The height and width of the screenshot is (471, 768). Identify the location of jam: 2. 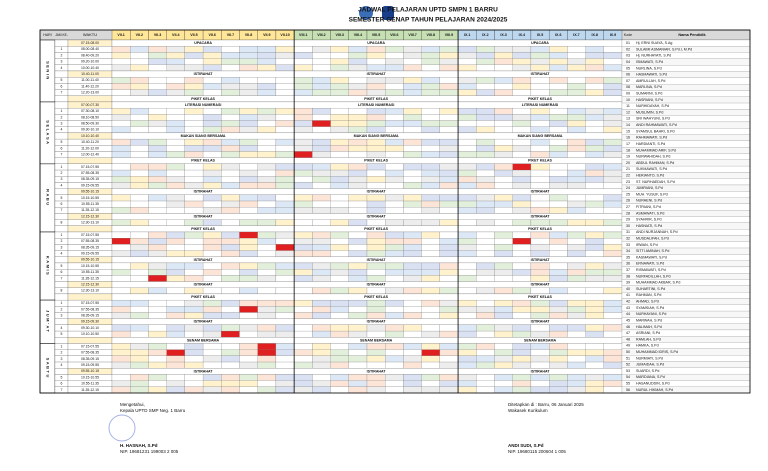
(62, 55).